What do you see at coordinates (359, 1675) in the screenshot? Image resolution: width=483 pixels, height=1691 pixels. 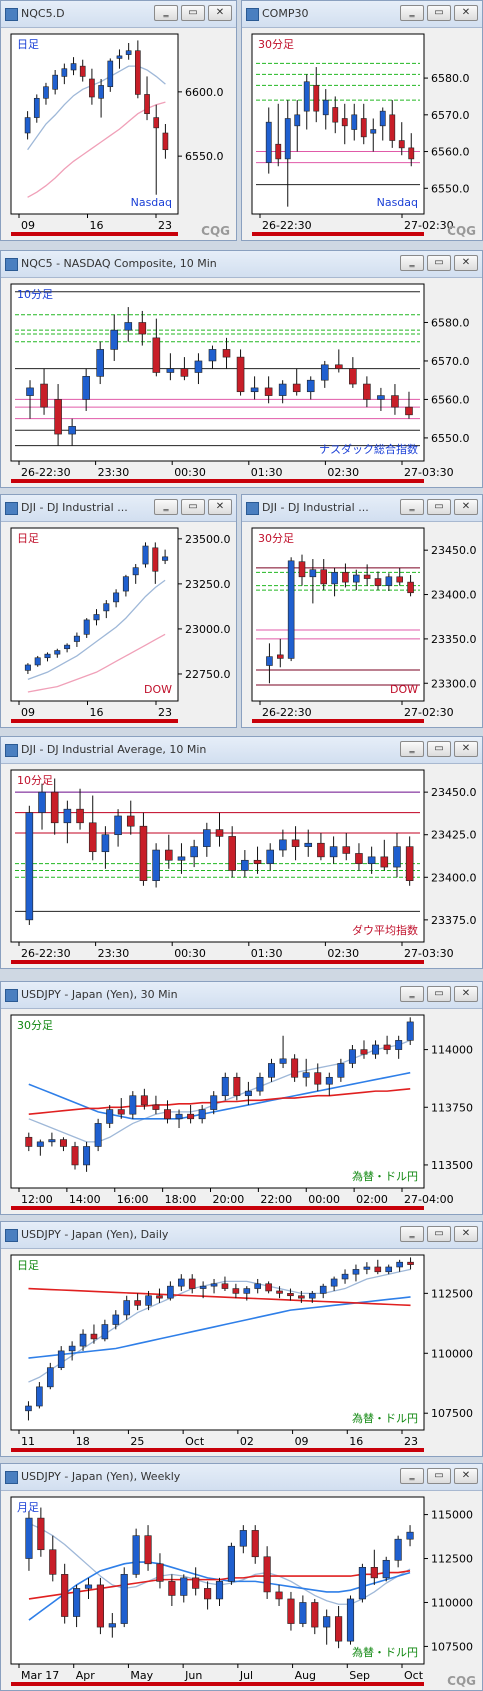 I see `x-tick-label: Sep` at bounding box center [359, 1675].